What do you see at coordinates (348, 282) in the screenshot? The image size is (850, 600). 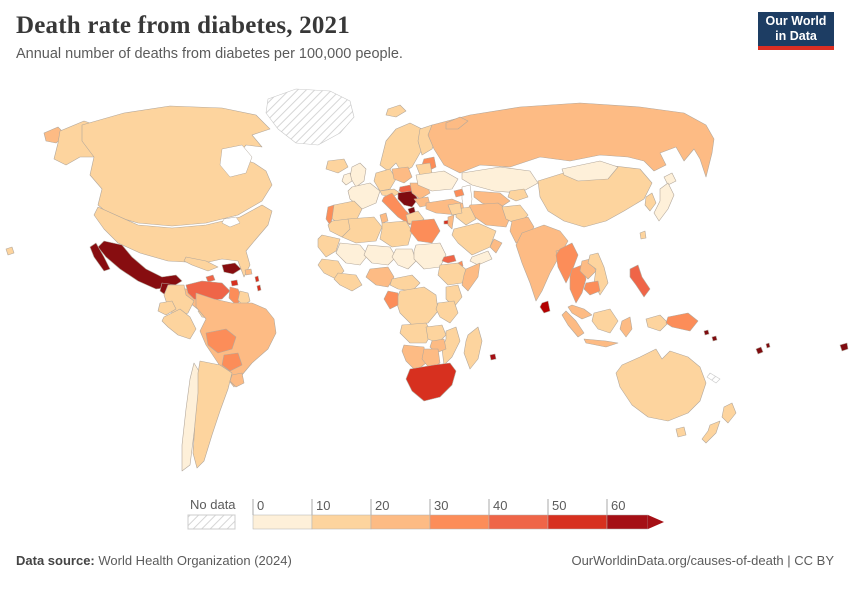 I see `country-ivory-coast-ghana` at bounding box center [348, 282].